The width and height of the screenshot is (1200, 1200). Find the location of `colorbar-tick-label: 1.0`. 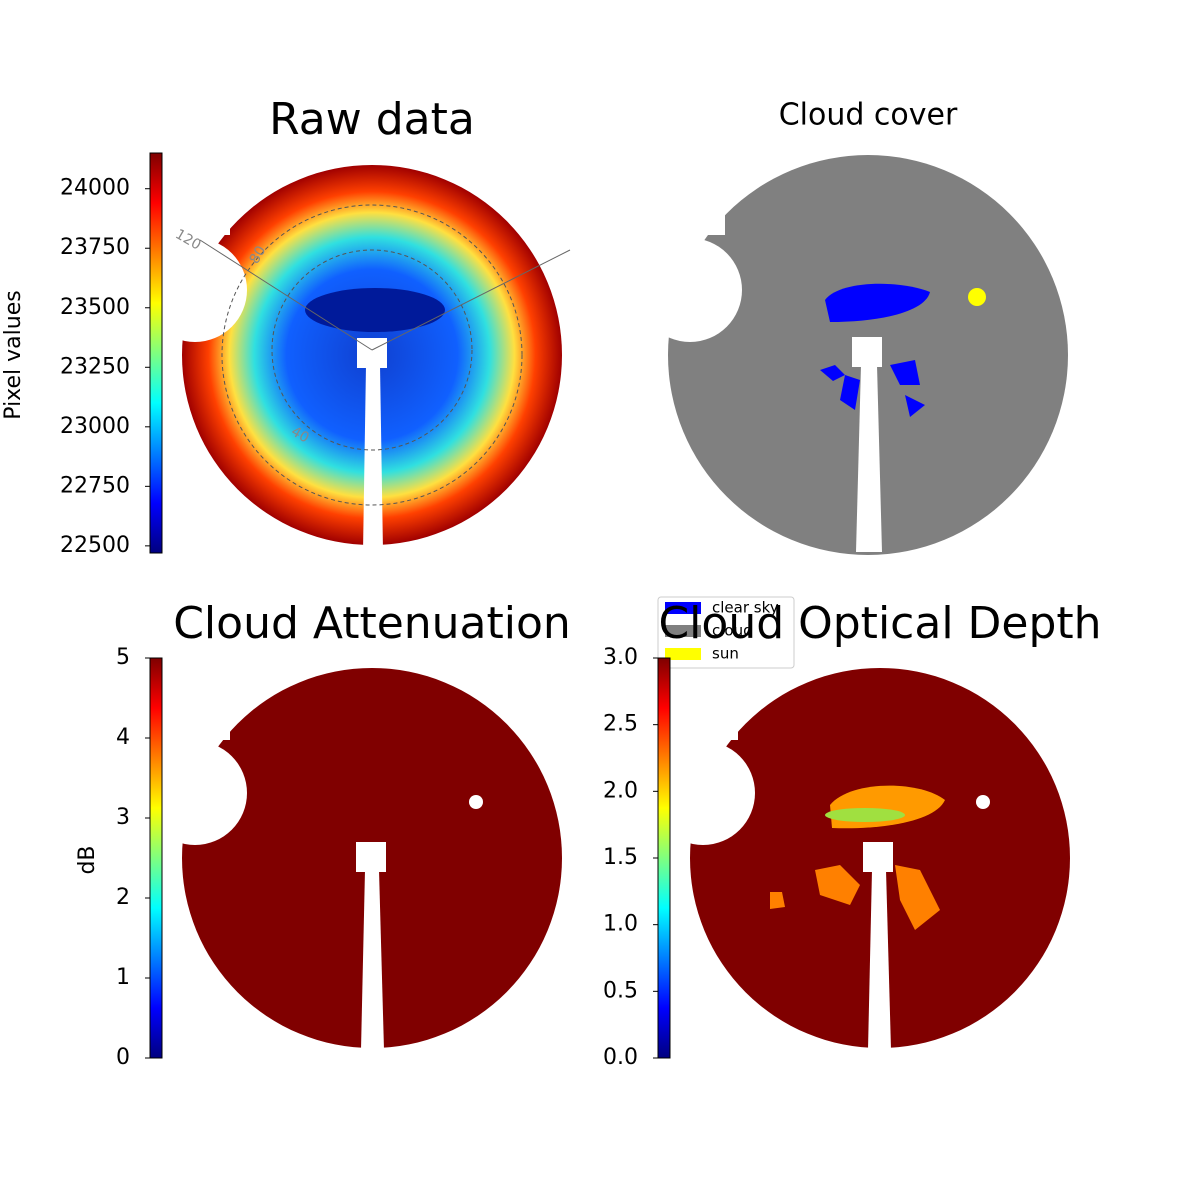

colorbar-tick-label: 1.0 is located at coordinates (620, 924).